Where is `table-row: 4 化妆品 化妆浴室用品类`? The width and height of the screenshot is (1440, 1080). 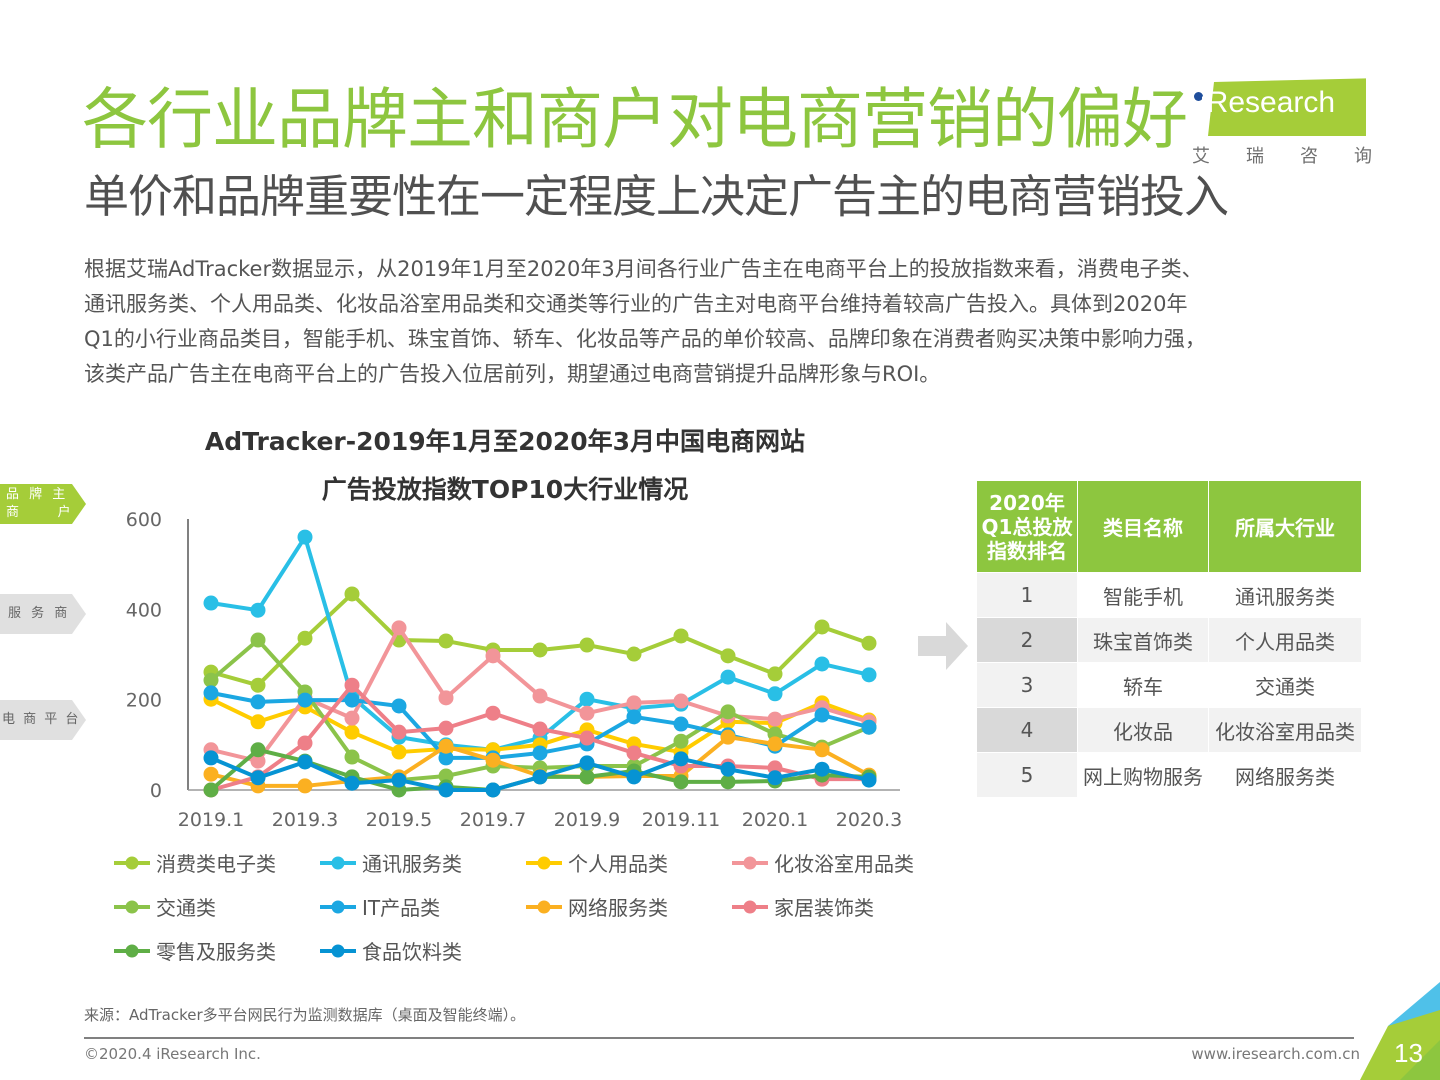 table-row: 4 化妆品 化妆浴室用品类 is located at coordinates (1169, 730).